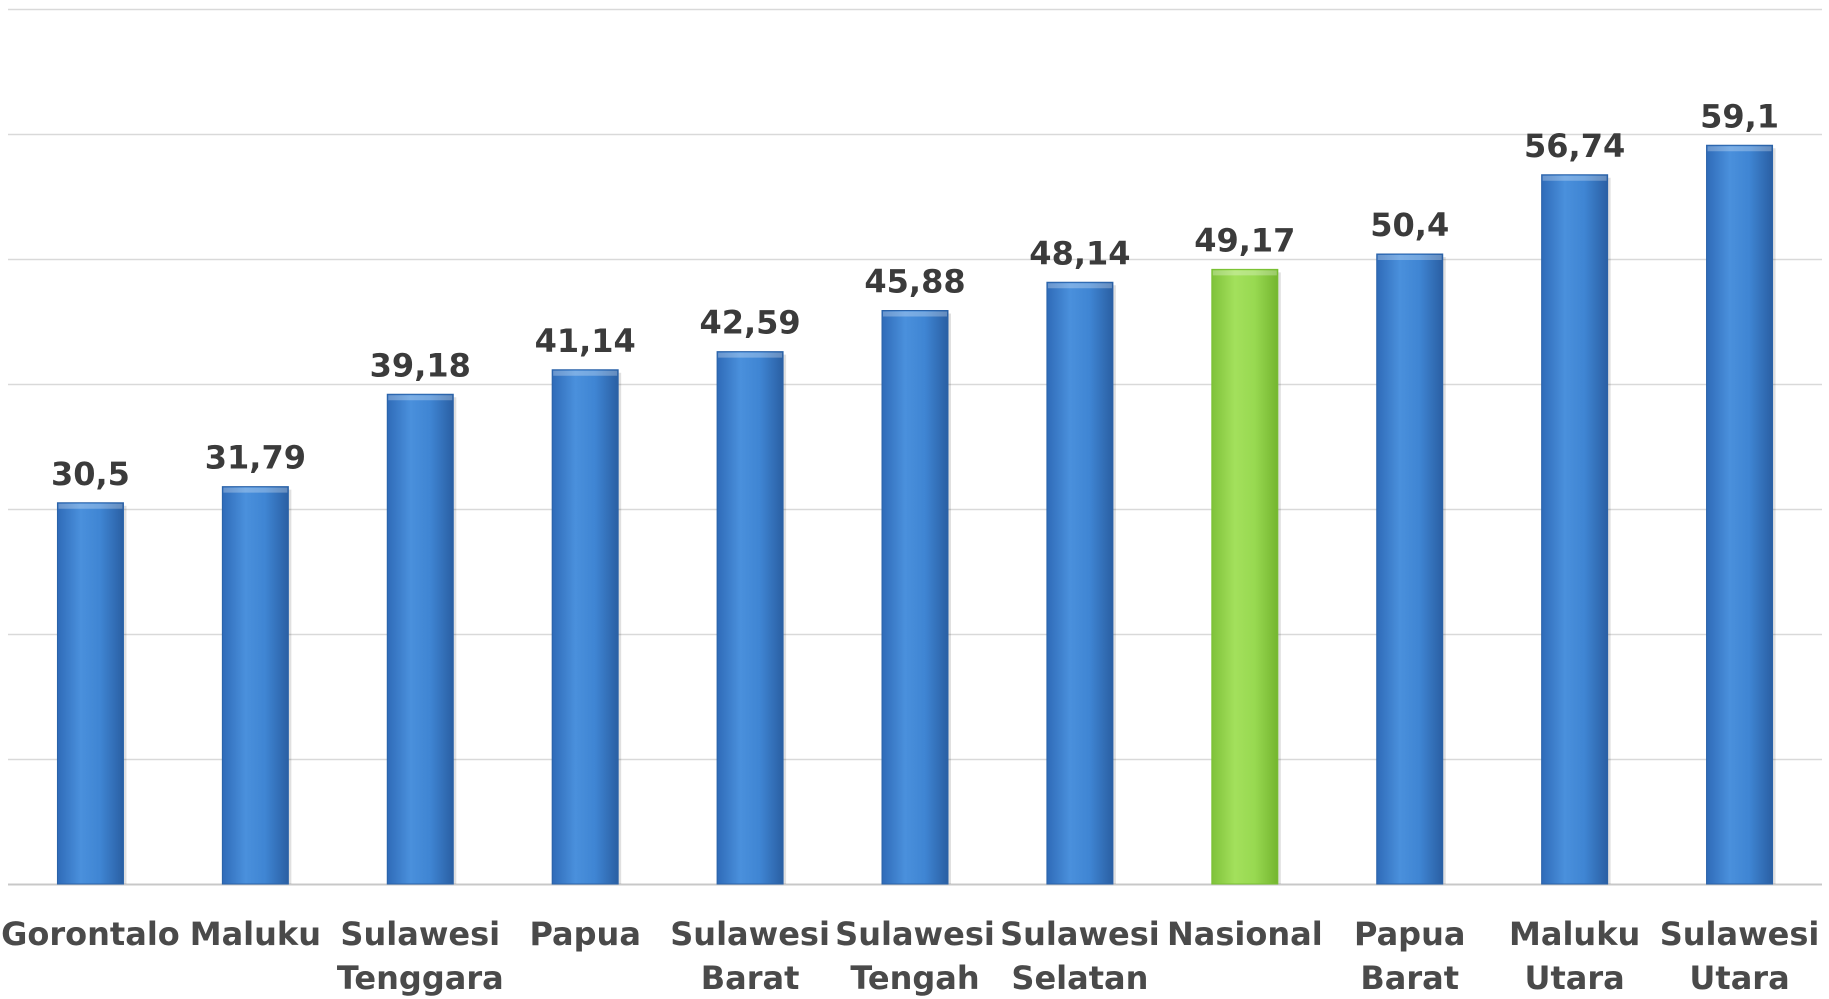 The image size is (1829, 999). I want to click on data-label: 30,5, so click(90, 474).